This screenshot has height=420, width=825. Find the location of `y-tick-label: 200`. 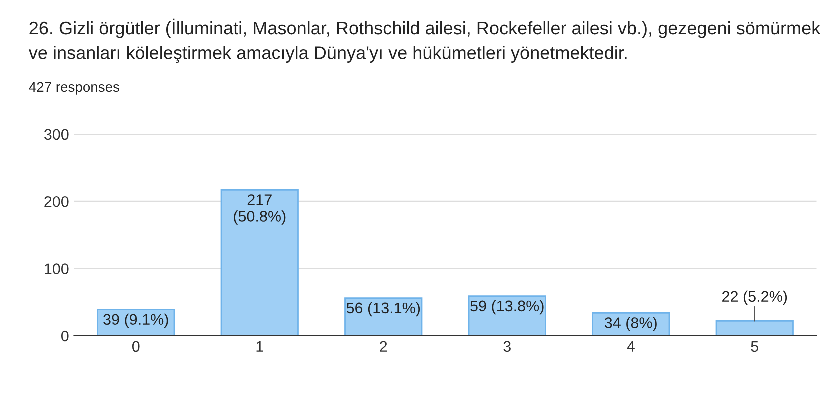

y-tick-label: 200 is located at coordinates (56, 202).